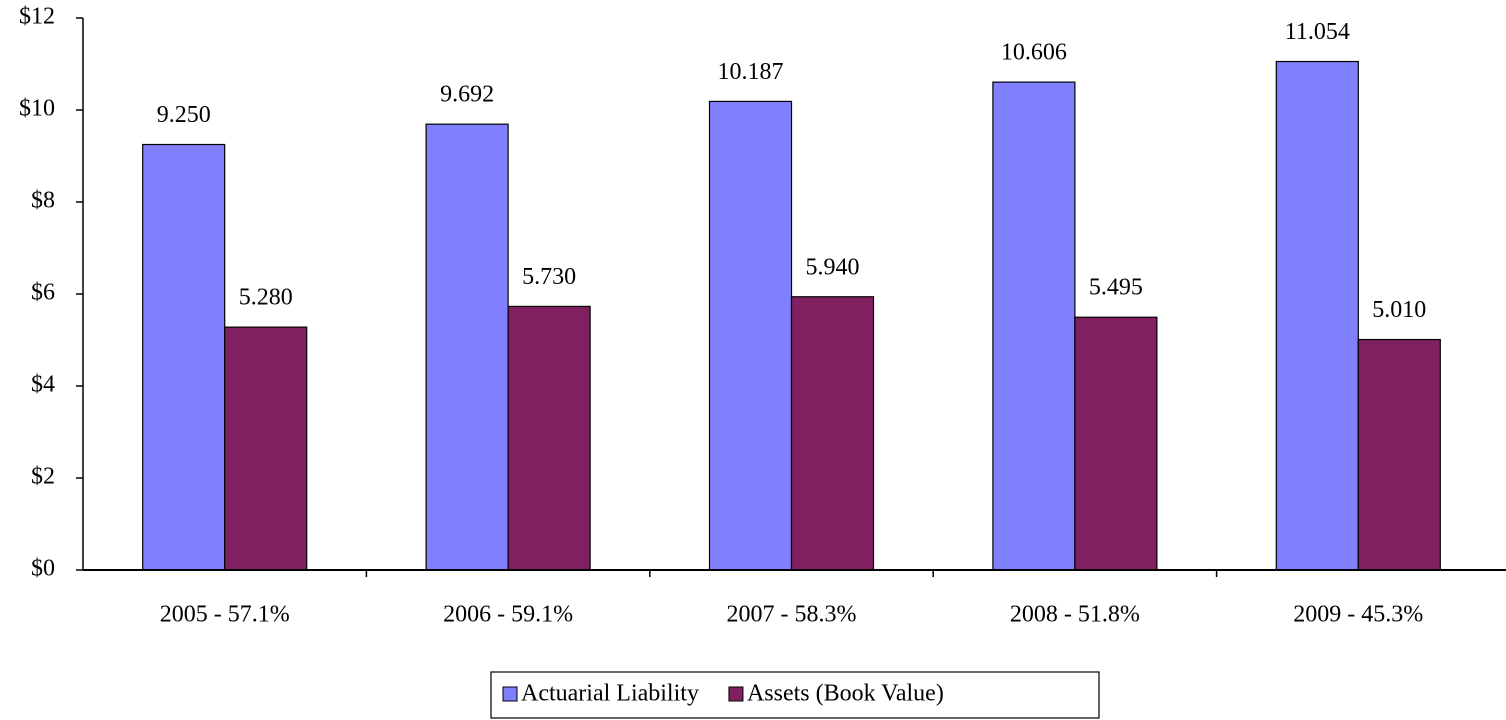 The height and width of the screenshot is (720, 1506). What do you see at coordinates (225, 615) in the screenshot?
I see `x-tick-label: 2005 - 57.1%` at bounding box center [225, 615].